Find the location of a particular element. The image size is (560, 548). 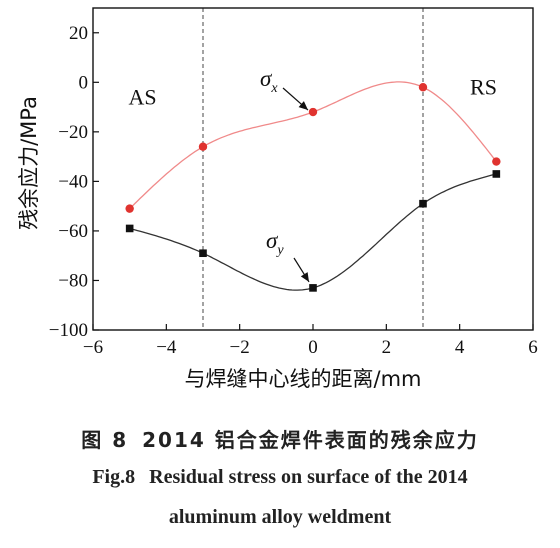

x-tick-label: 0 is located at coordinates (313, 347).